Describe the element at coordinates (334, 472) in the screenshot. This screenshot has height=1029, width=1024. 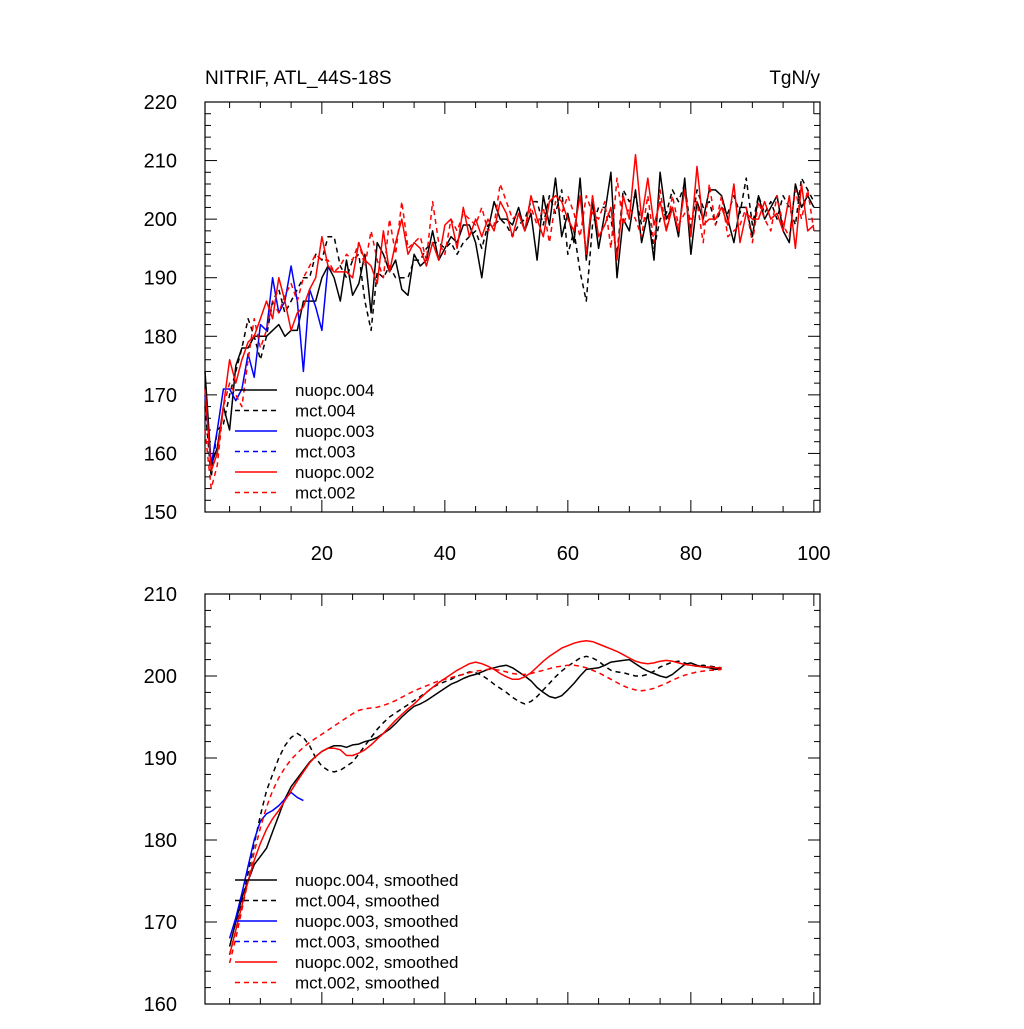
I see `legend-label: nuopc.002` at that location.